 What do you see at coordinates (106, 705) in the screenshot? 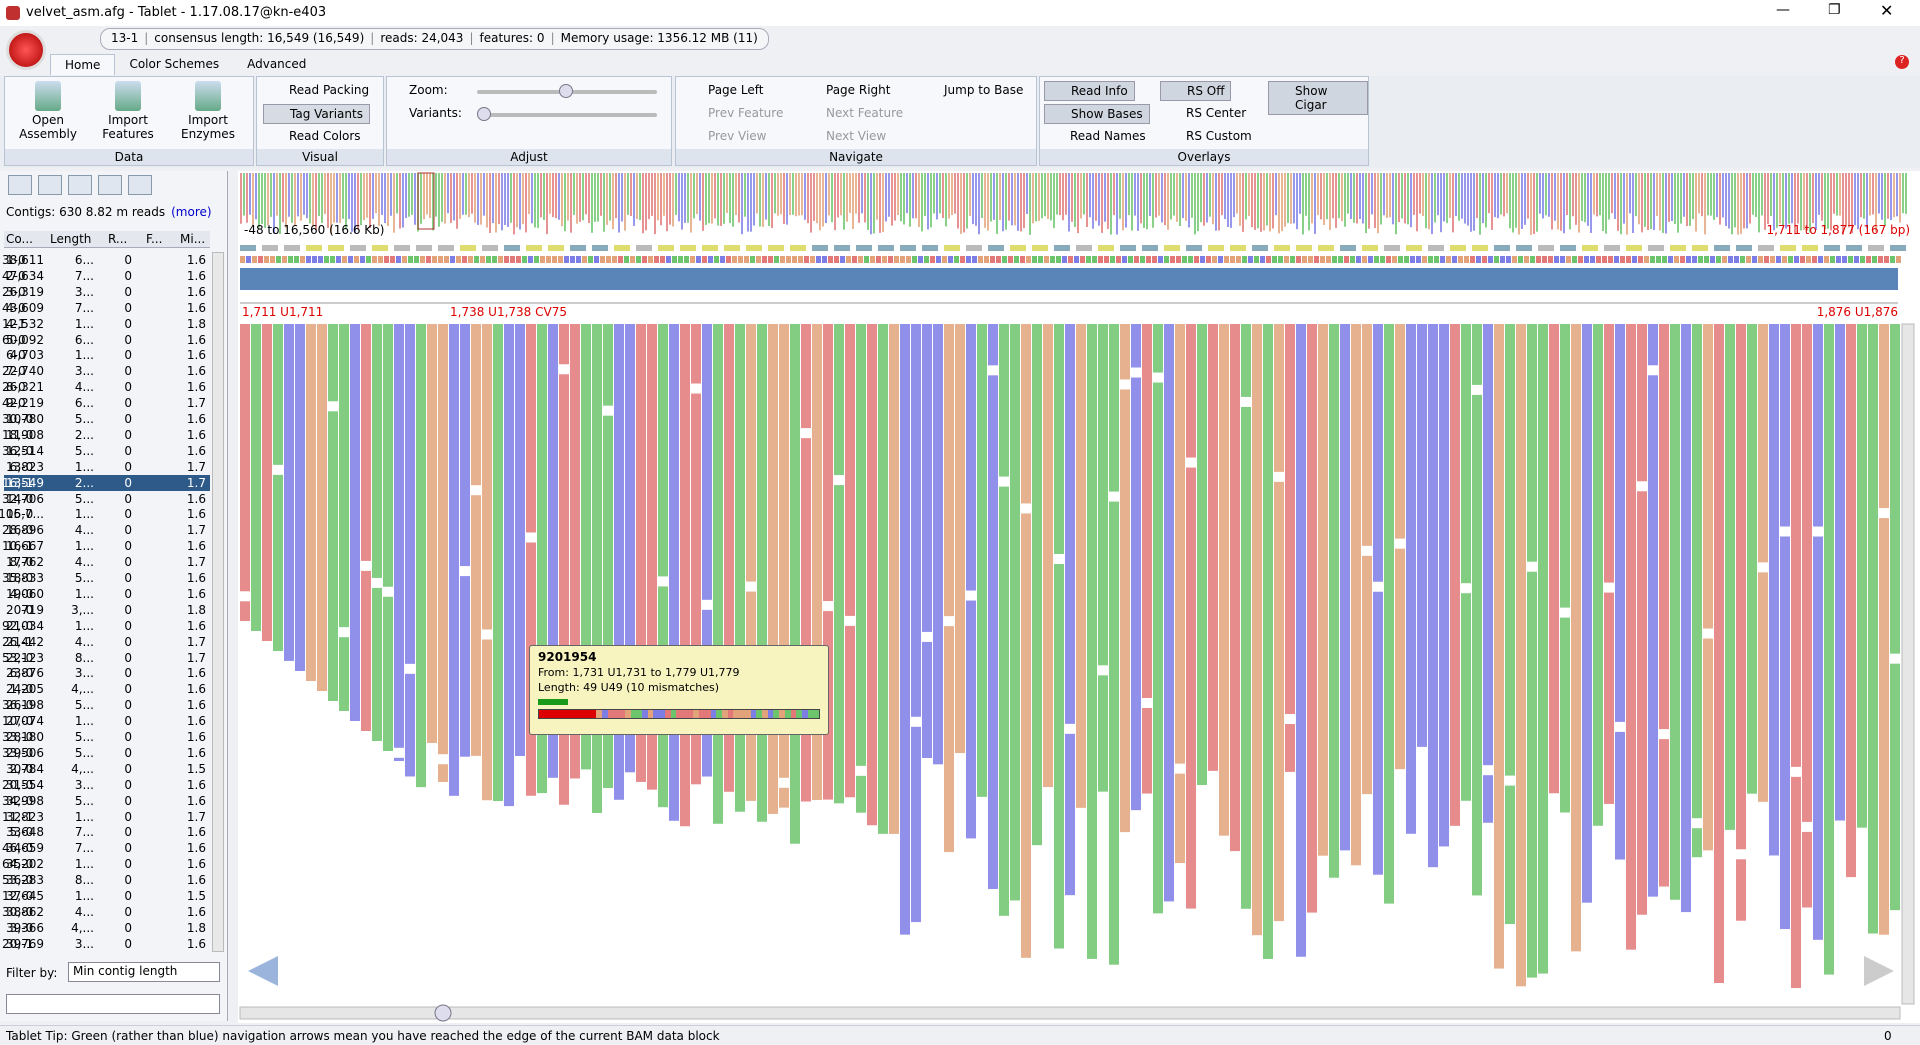
I see `contig-row: 26-0 36,198 5... 0 1.6` at bounding box center [106, 705].